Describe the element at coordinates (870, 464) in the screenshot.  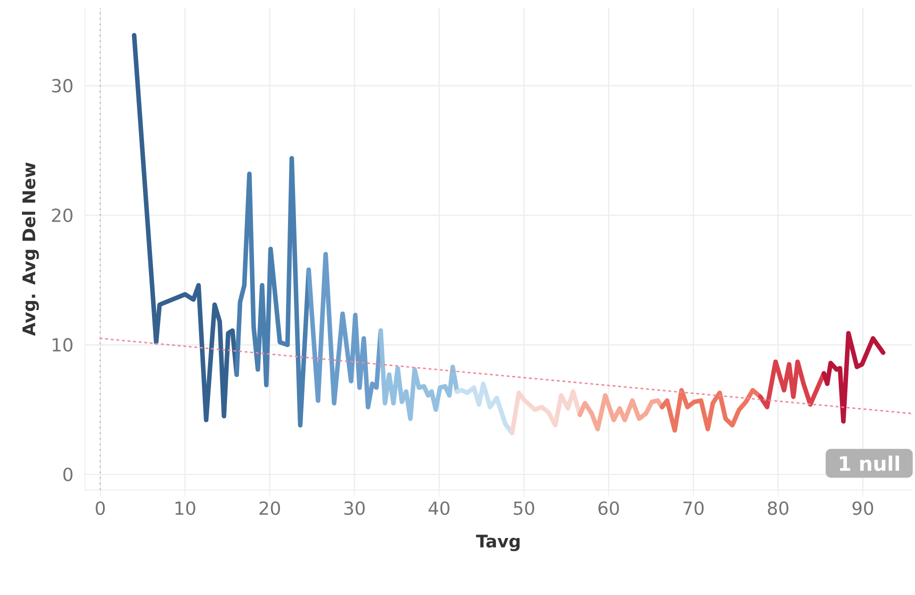
I see `annotation: 1 null` at that location.